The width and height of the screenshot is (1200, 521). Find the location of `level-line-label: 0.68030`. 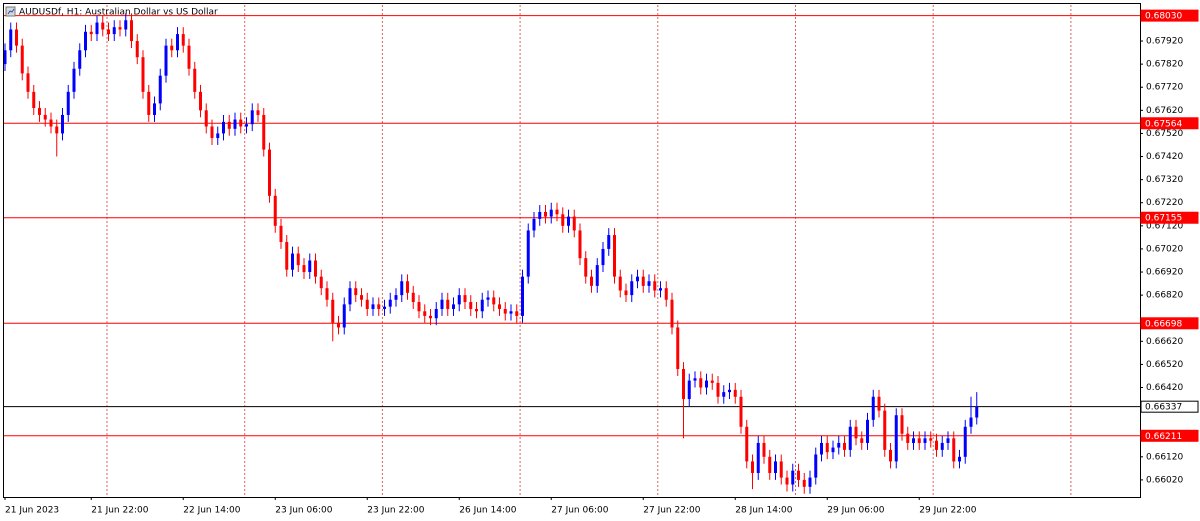

level-line-label: 0.68030 is located at coordinates (1163, 17).